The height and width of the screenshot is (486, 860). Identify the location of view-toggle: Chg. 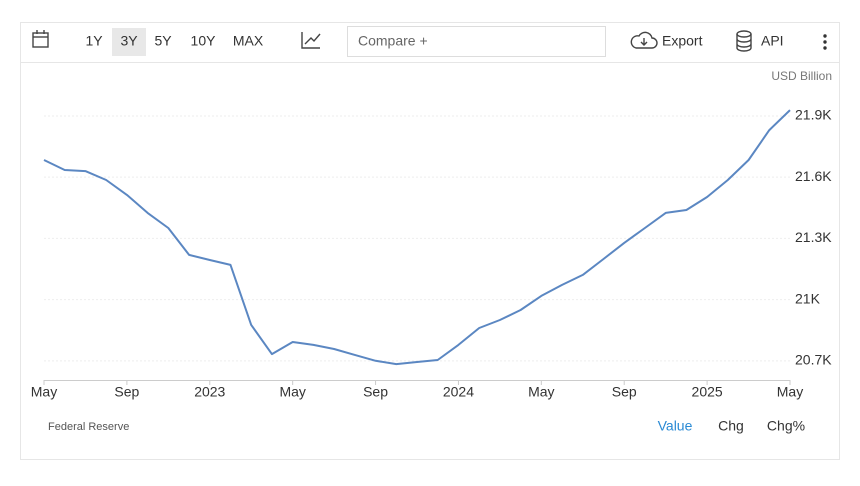
(731, 426).